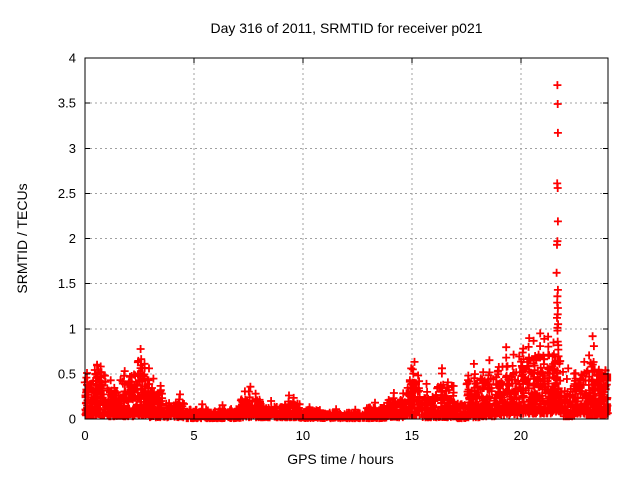 This screenshot has width=640, height=480. What do you see at coordinates (67, 283) in the screenshot?
I see `svg-text: 1.5` at bounding box center [67, 283].